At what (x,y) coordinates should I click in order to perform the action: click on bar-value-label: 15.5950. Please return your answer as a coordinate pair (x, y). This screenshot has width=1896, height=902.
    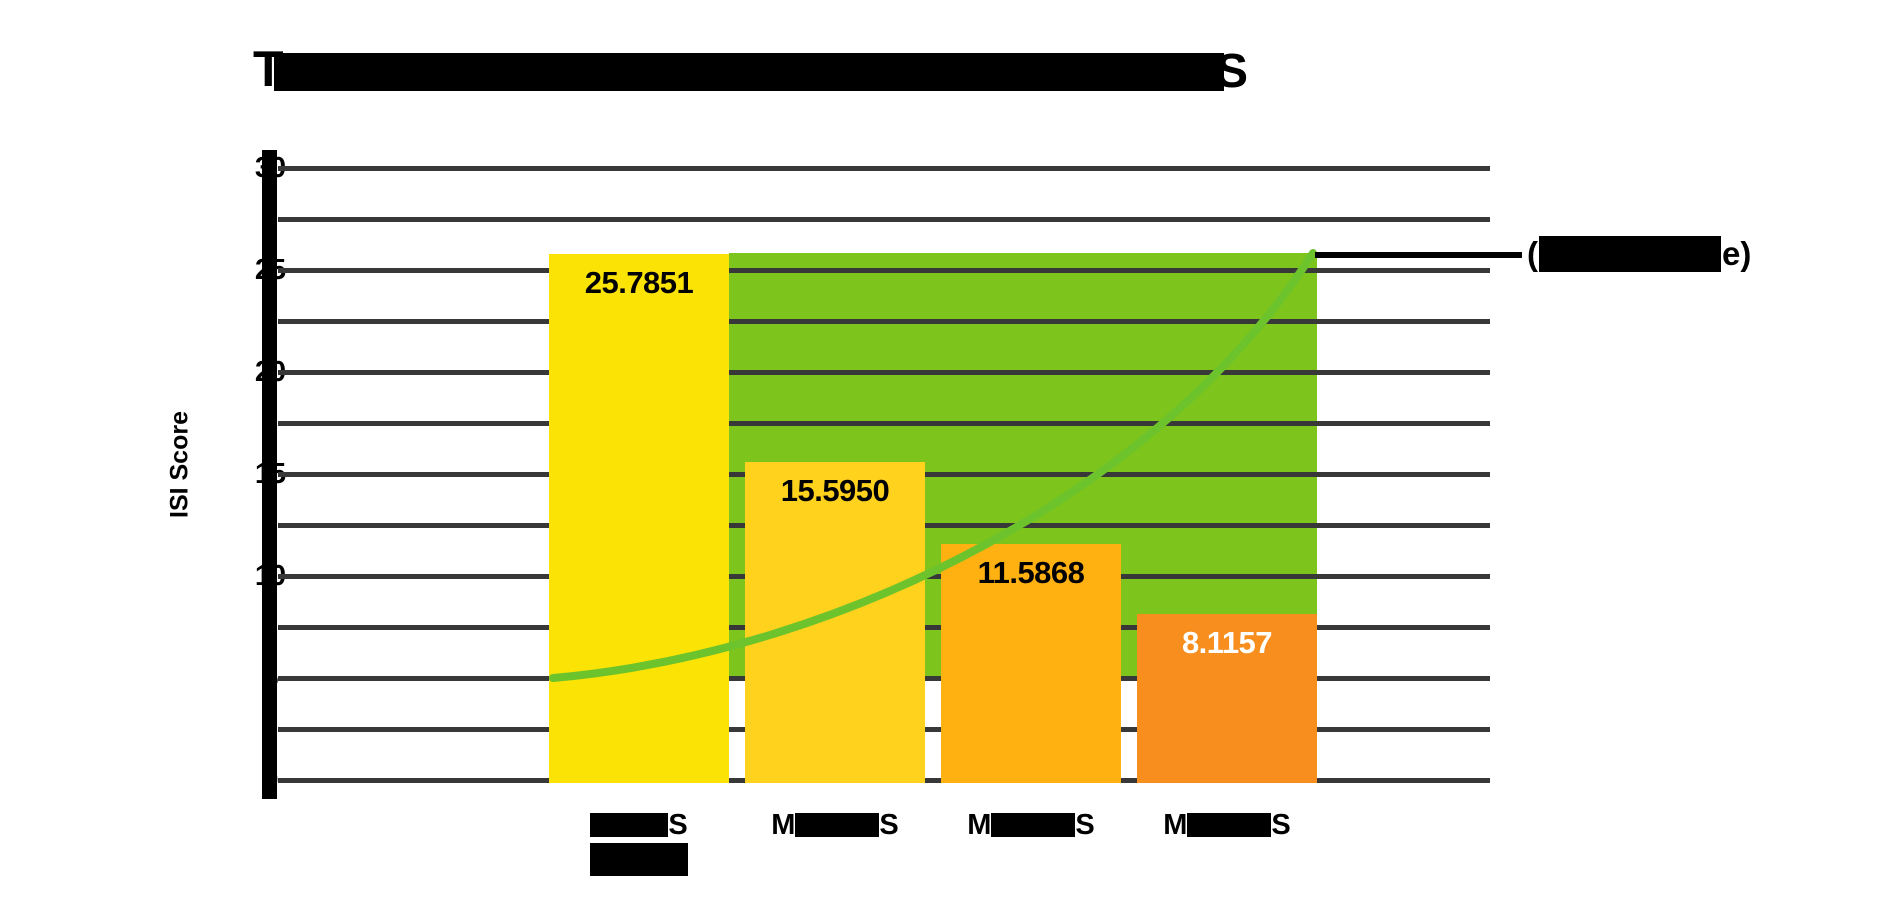
    Looking at the image, I should click on (835, 490).